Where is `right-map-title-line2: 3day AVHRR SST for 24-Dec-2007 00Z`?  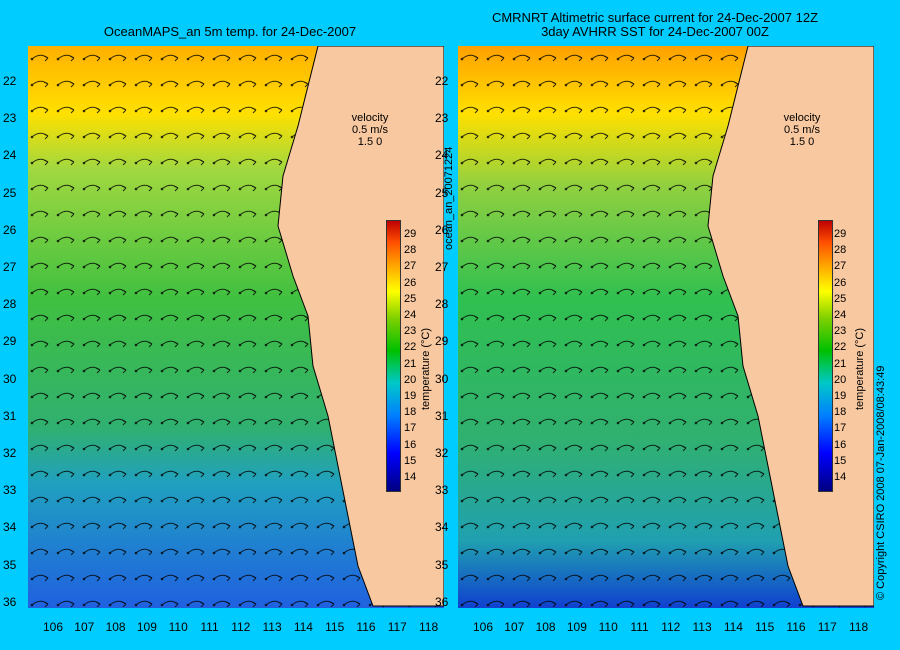 right-map-title-line2: 3day AVHRR SST for 24-Dec-2007 00Z is located at coordinates (655, 31).